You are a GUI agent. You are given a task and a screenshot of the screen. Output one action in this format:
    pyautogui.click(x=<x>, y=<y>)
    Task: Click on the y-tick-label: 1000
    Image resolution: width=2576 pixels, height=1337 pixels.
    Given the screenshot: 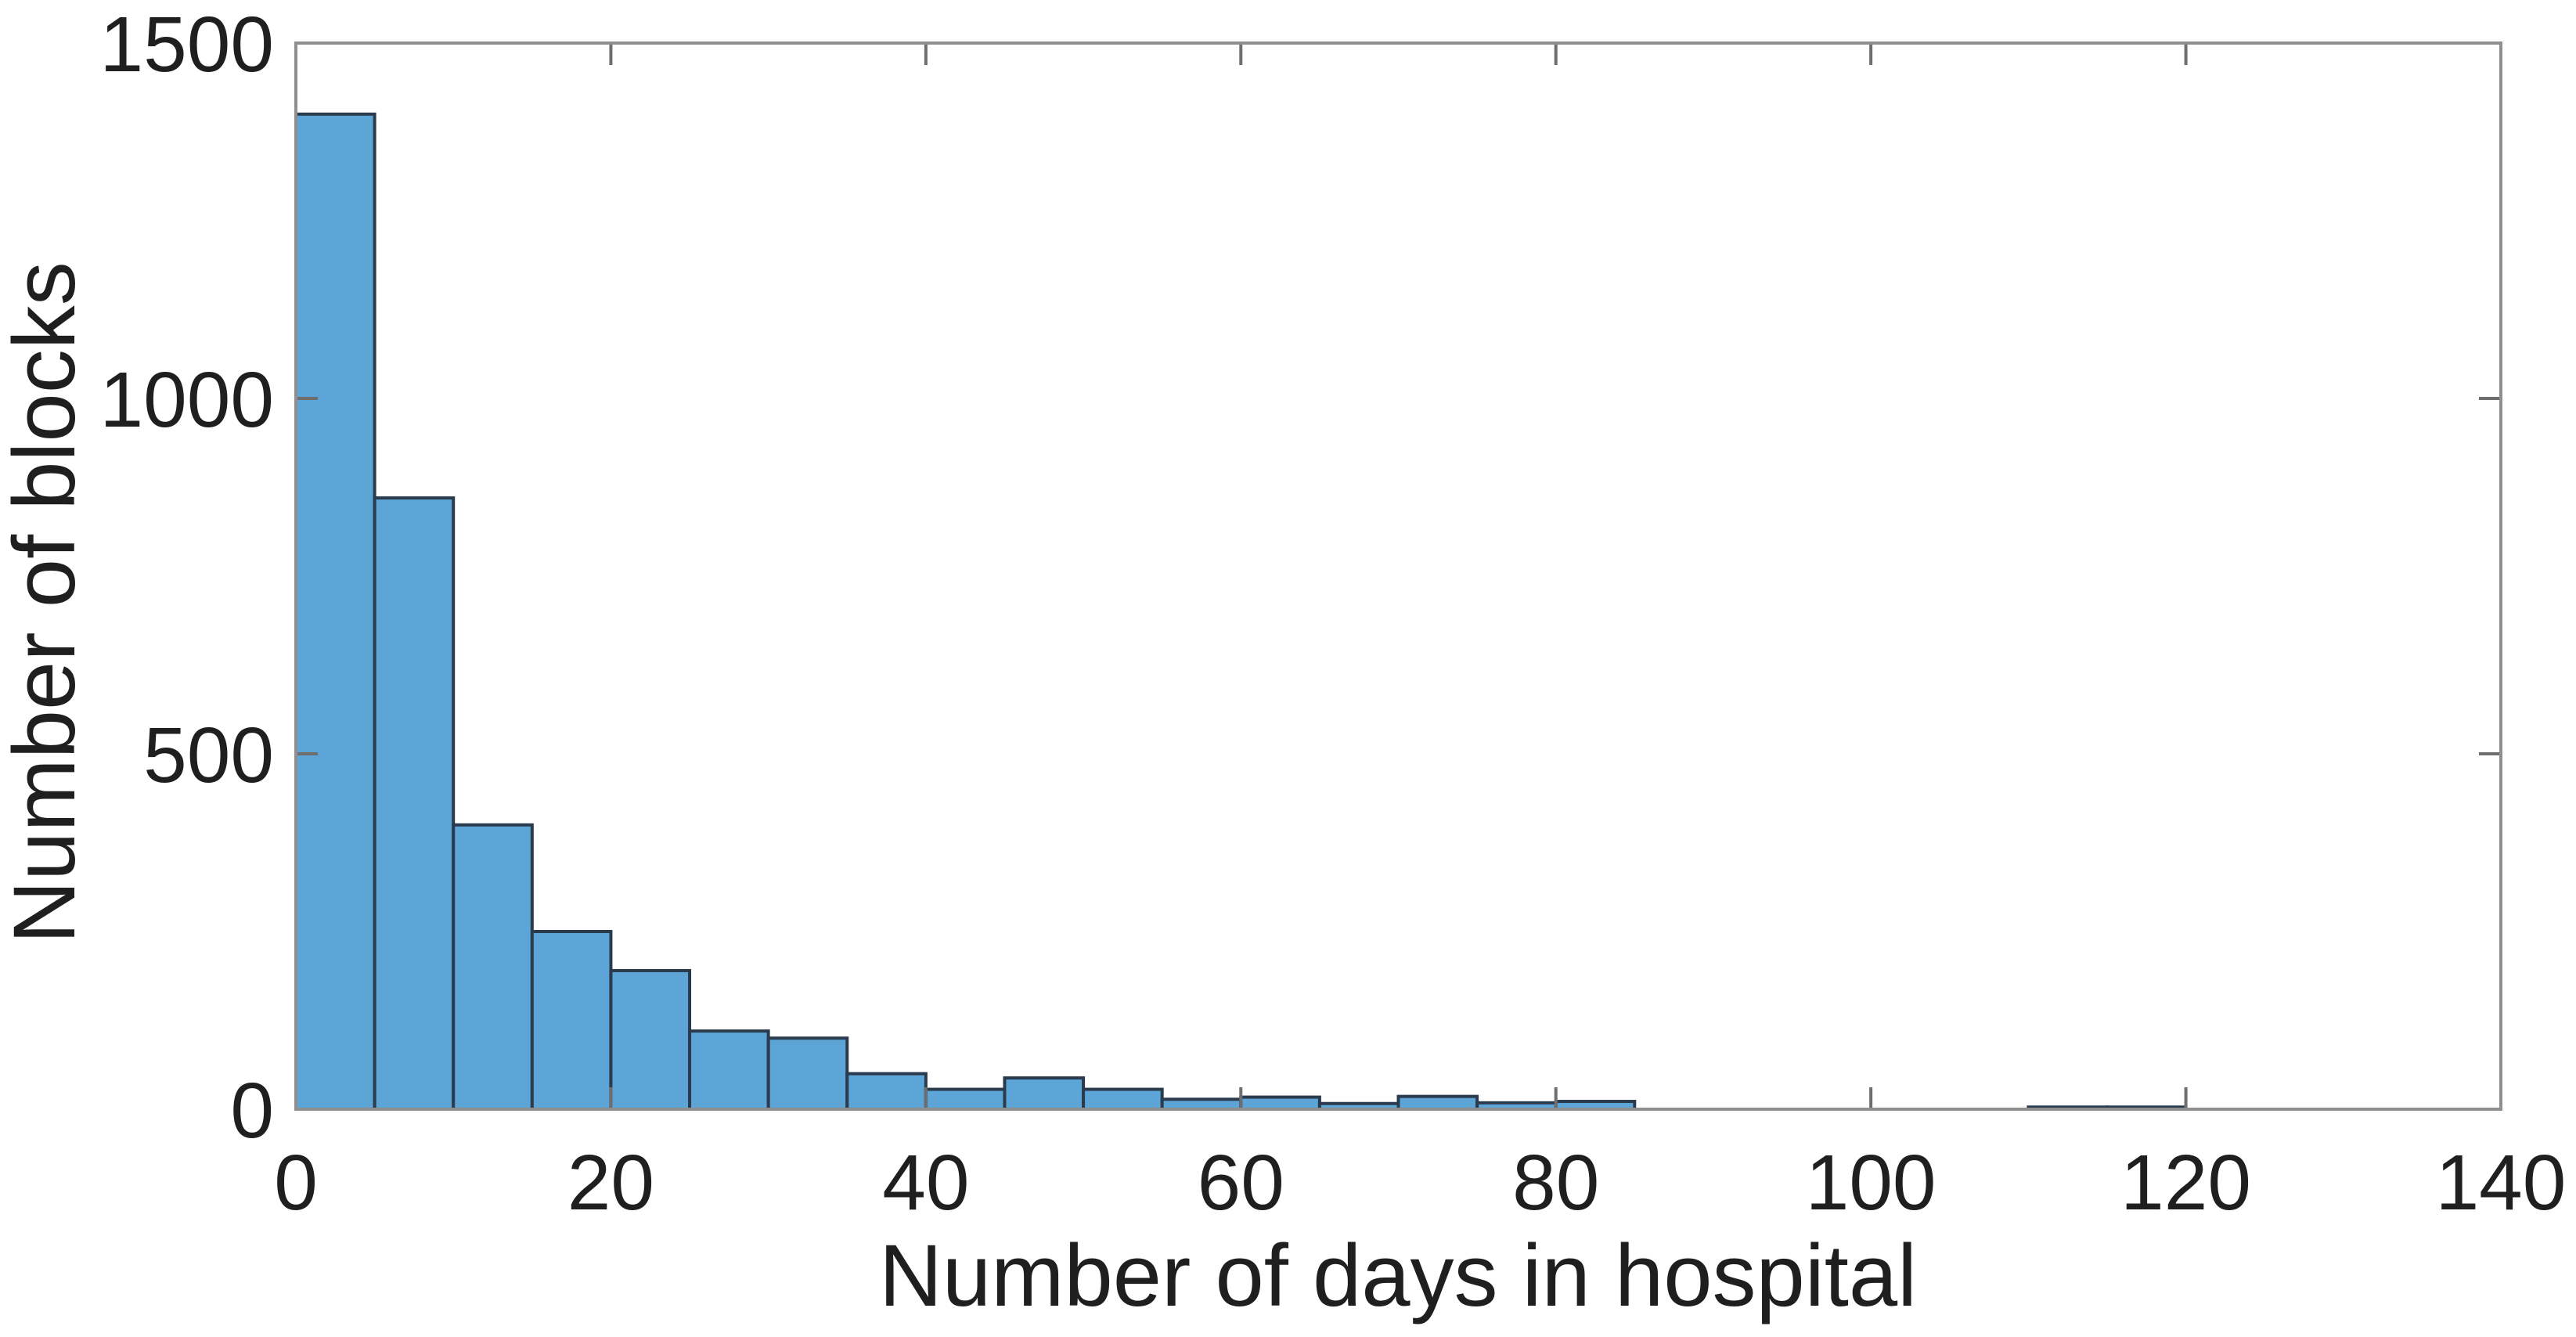 What is the action you would take?
    pyautogui.click(x=187, y=400)
    